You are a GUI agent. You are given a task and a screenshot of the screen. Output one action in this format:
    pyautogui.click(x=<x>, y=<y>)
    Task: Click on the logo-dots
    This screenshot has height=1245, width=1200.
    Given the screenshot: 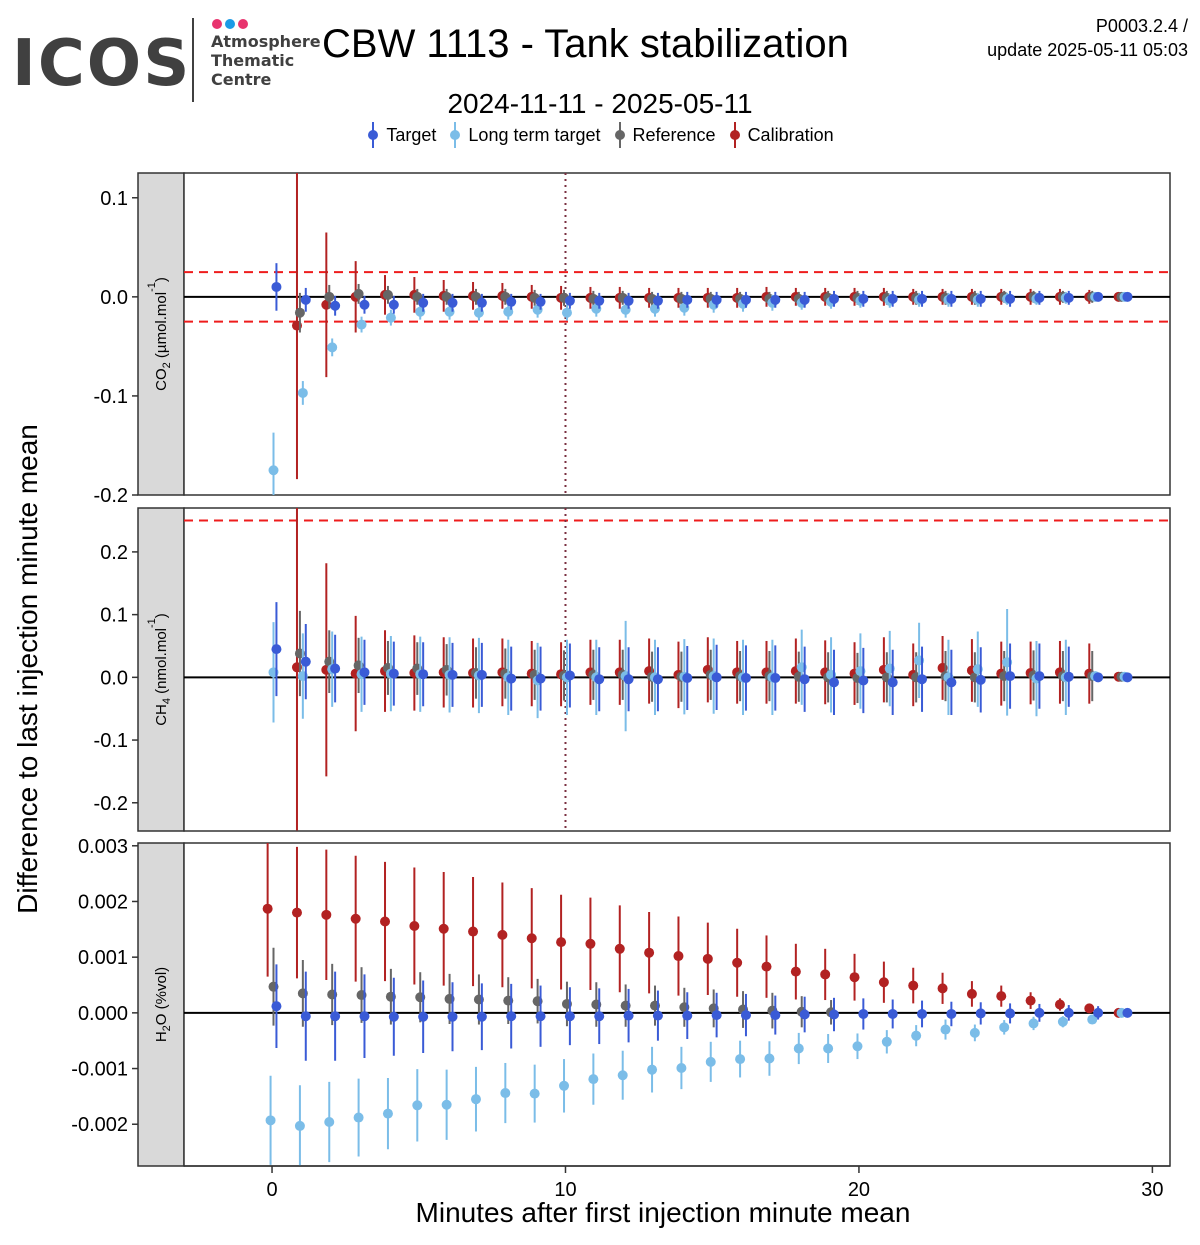 What is the action you would take?
    pyautogui.click(x=231, y=22)
    